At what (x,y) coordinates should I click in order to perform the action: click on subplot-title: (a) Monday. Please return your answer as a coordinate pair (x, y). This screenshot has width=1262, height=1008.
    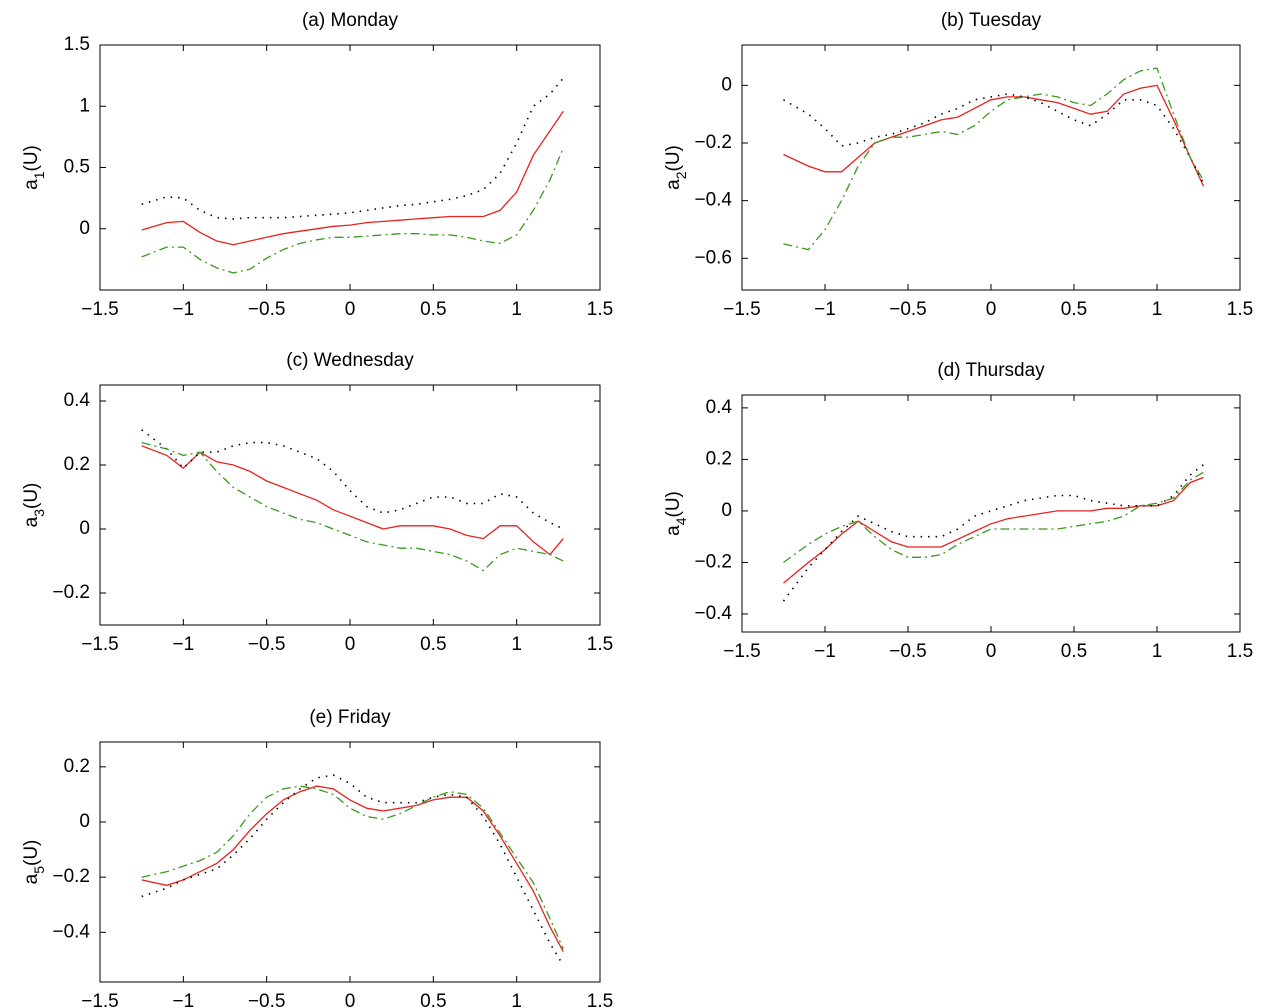
    Looking at the image, I should click on (350, 20).